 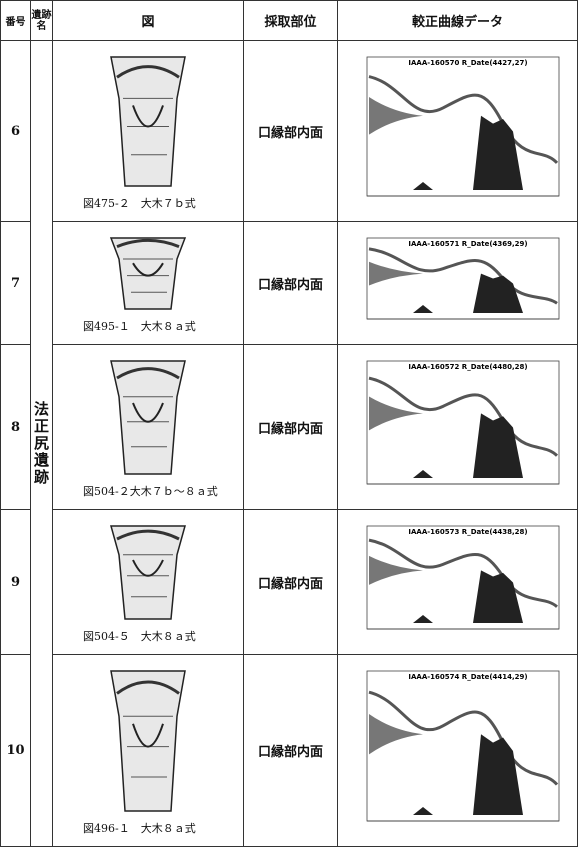 I want to click on figure-cell: 図504-５ 大木８ａ式, so click(x=148, y=582).